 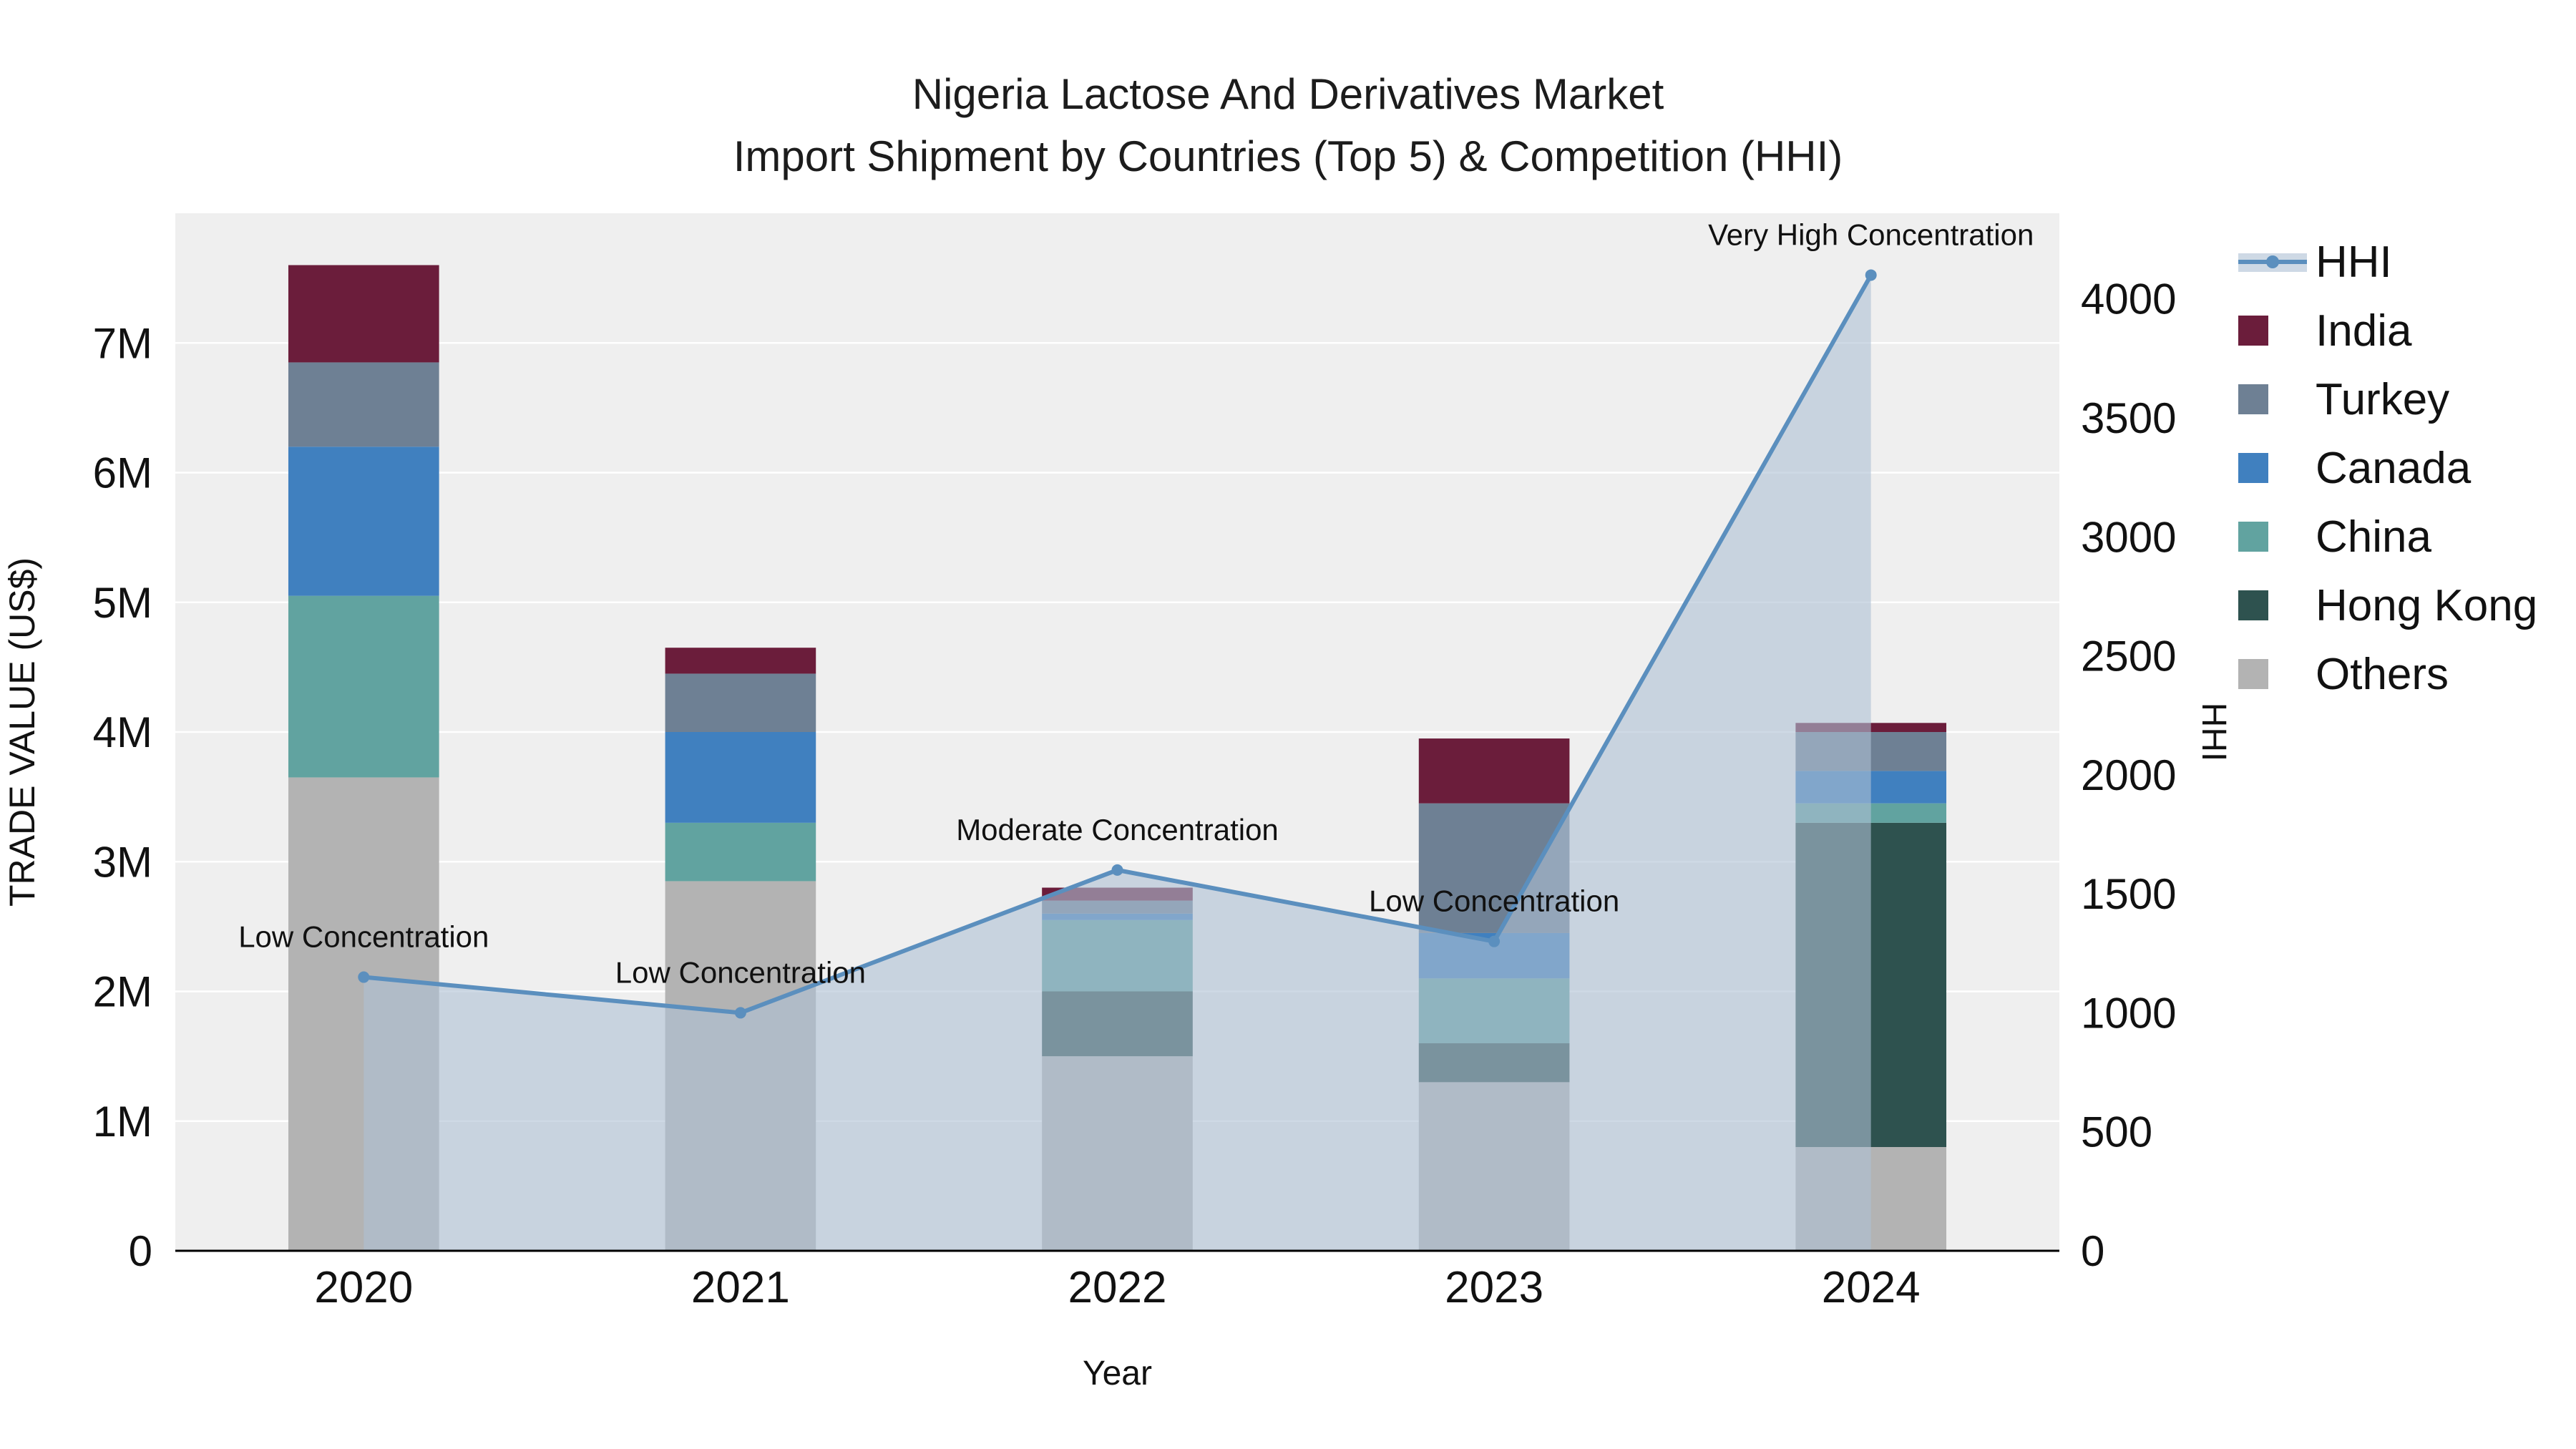 I want to click on y-left-axis-title: TRADE VALUE (US$), so click(x=22, y=732).